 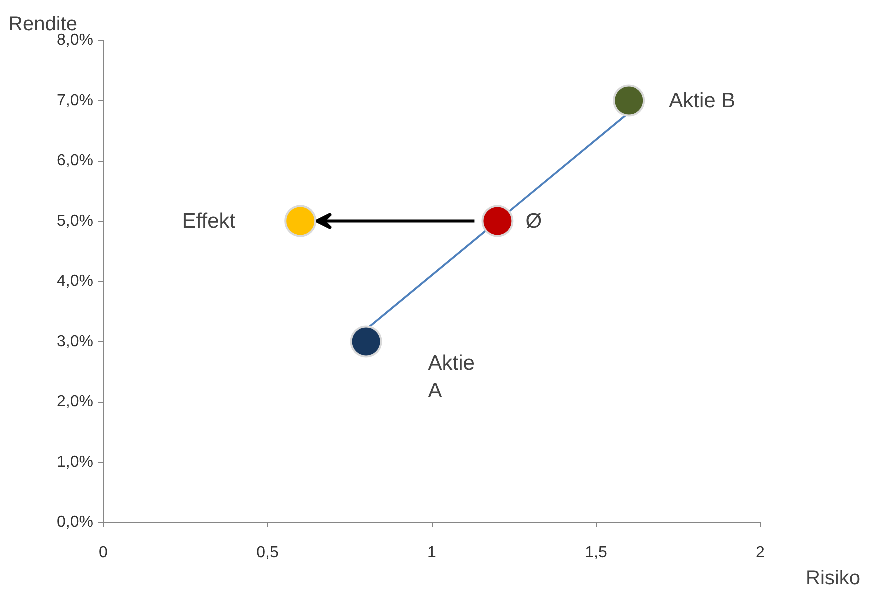 What do you see at coordinates (534, 221) in the screenshot?
I see `annotation: Ø` at bounding box center [534, 221].